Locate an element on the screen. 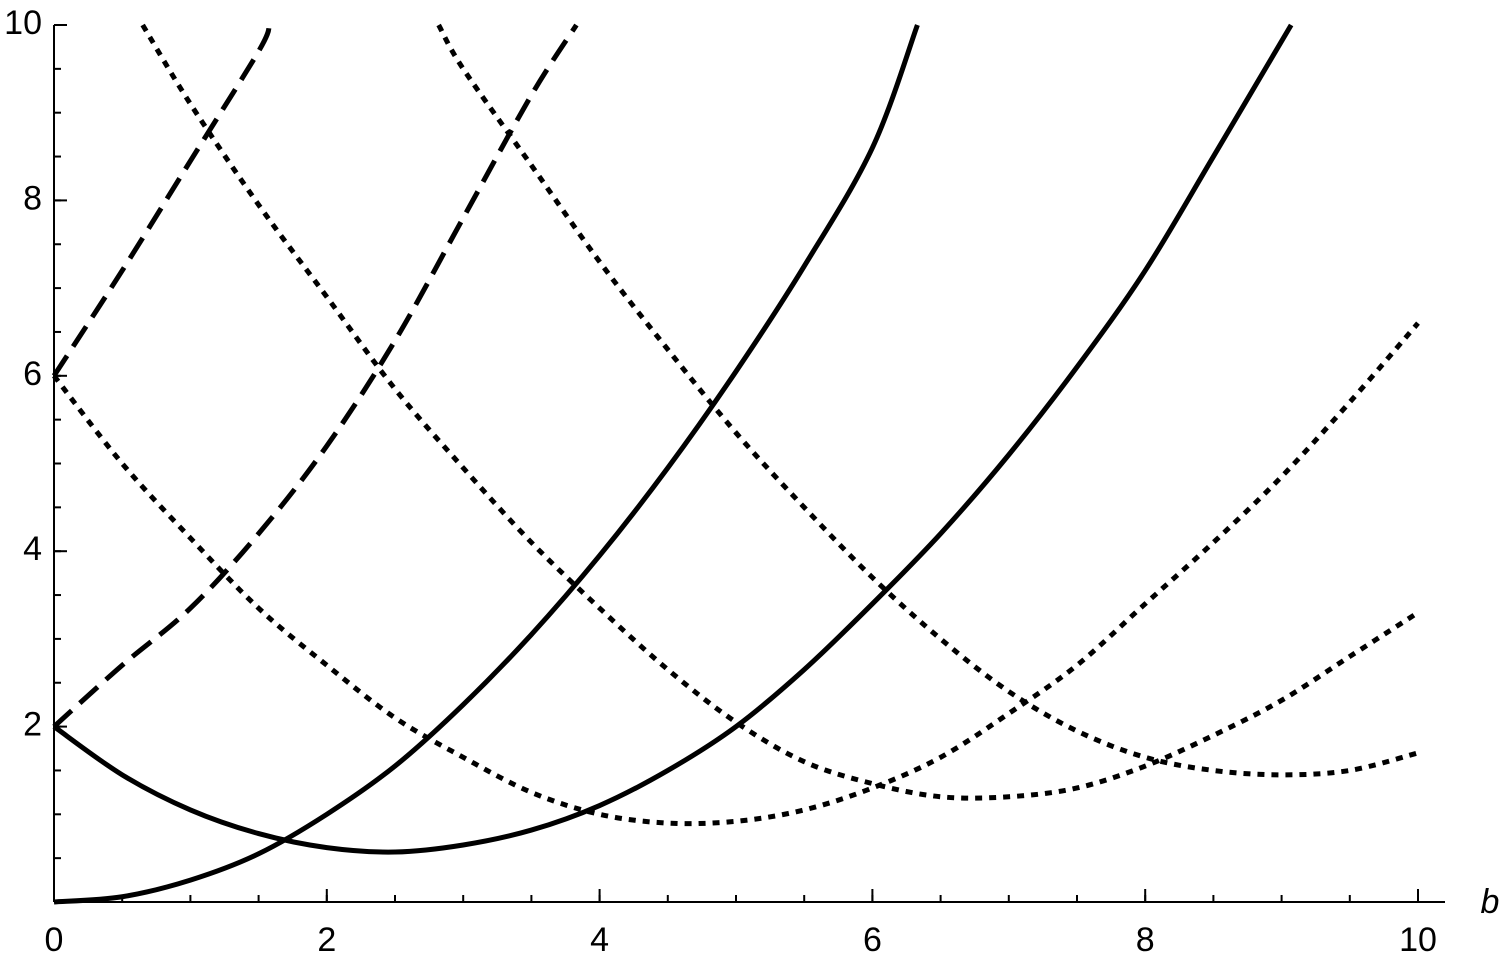  x-axis-label: b is located at coordinates (1490, 902).